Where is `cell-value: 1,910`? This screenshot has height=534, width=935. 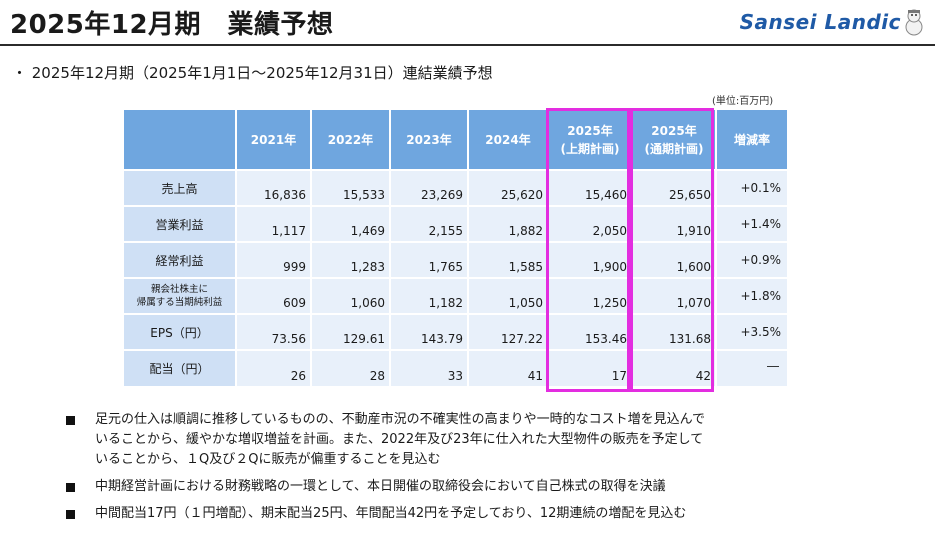 cell-value: 1,910 is located at coordinates (674, 223).